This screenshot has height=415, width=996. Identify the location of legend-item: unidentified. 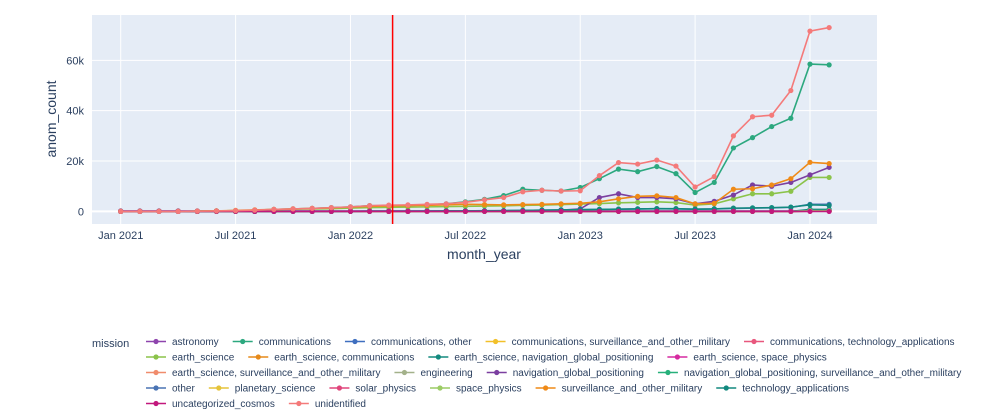
(327, 404).